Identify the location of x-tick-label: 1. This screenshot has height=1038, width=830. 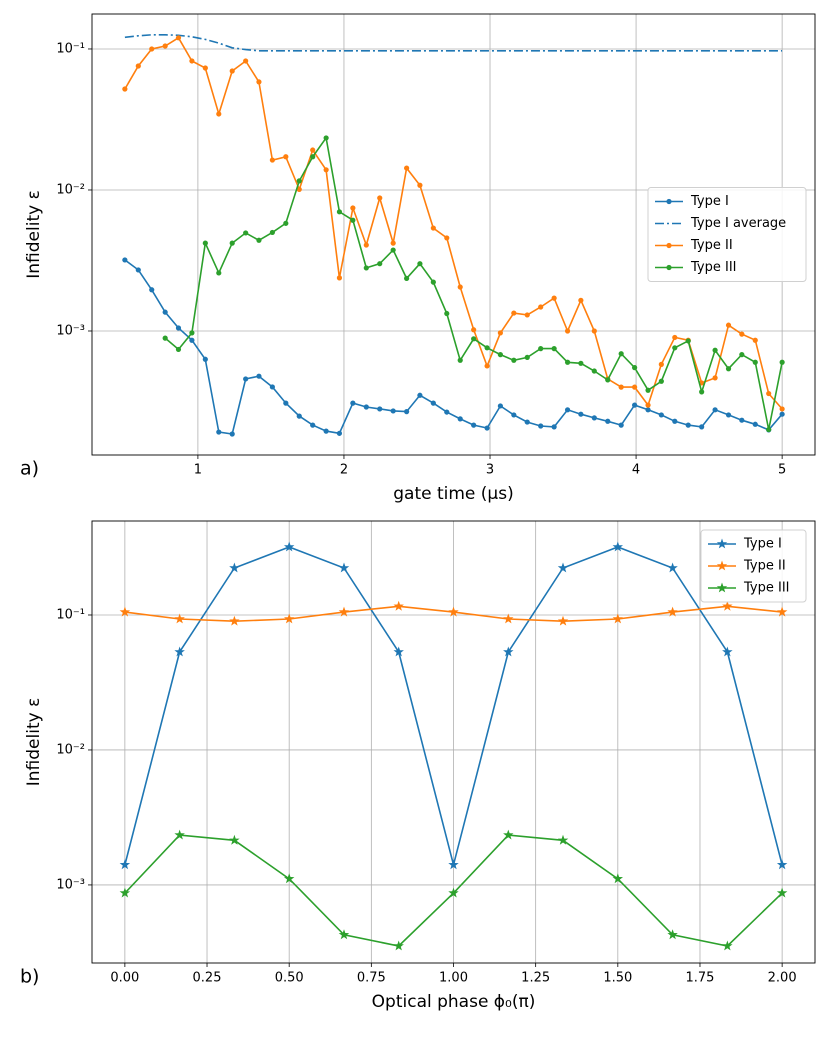
(198, 470).